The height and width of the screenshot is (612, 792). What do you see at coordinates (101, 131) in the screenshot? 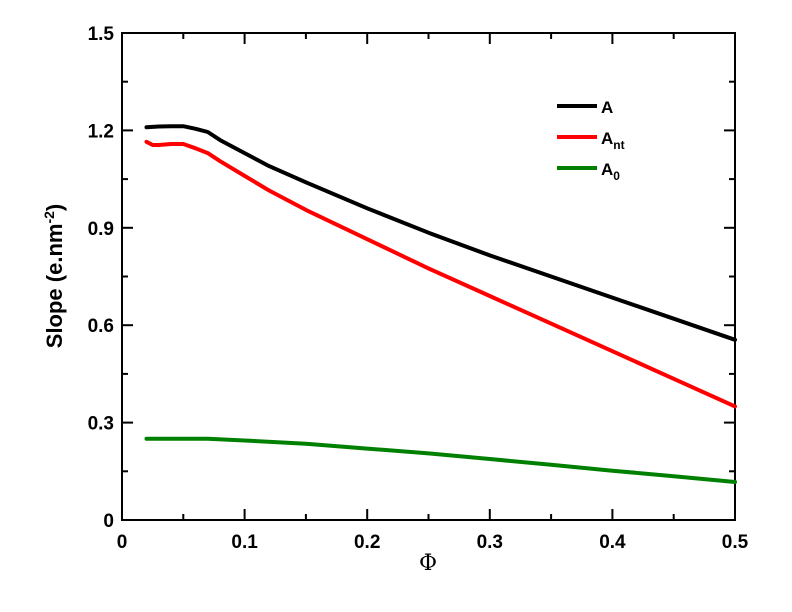
I see `y-tick-label: 1.2` at bounding box center [101, 131].